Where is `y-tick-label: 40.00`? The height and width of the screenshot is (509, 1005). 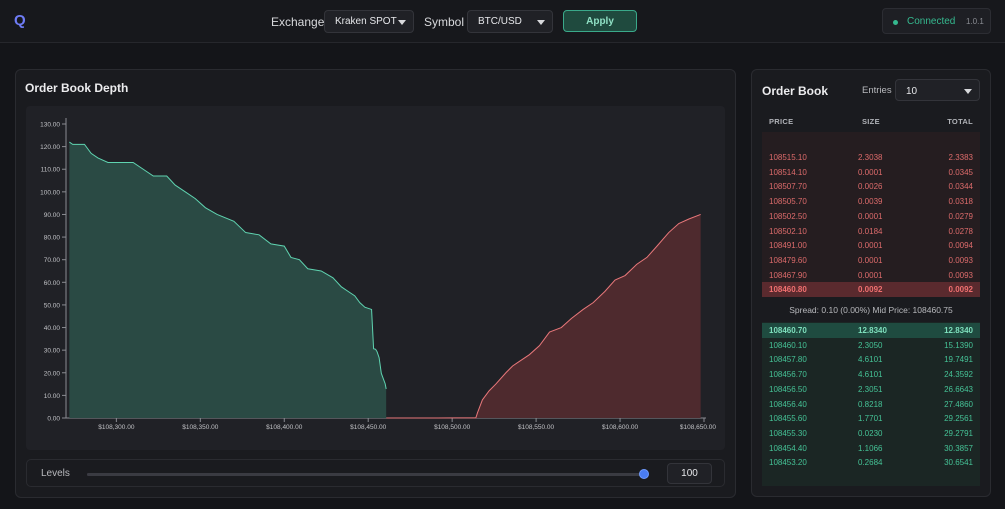
y-tick-label: 40.00 is located at coordinates (52, 328).